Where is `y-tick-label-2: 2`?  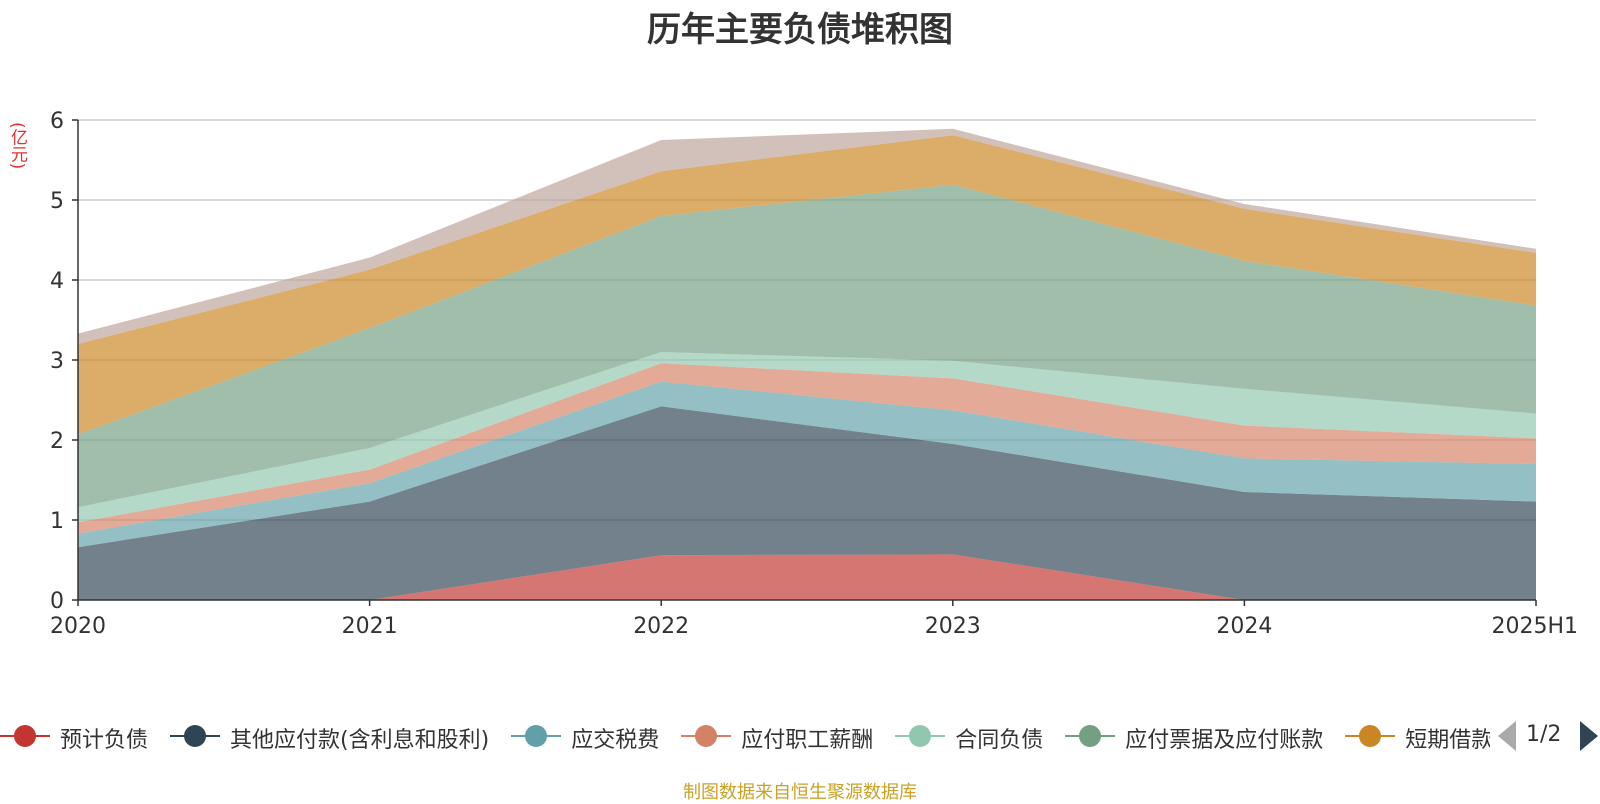
y-tick-label-2: 2 is located at coordinates (57, 441).